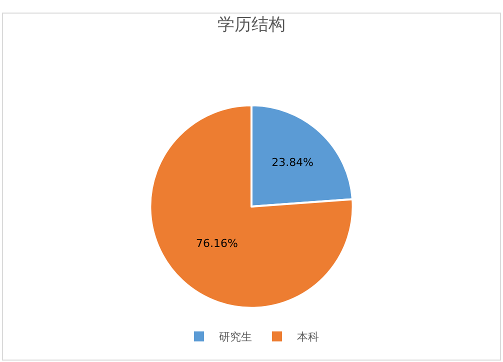  Describe the element at coordinates (293, 162) in the screenshot. I see `data-label: 23.84%` at that location.